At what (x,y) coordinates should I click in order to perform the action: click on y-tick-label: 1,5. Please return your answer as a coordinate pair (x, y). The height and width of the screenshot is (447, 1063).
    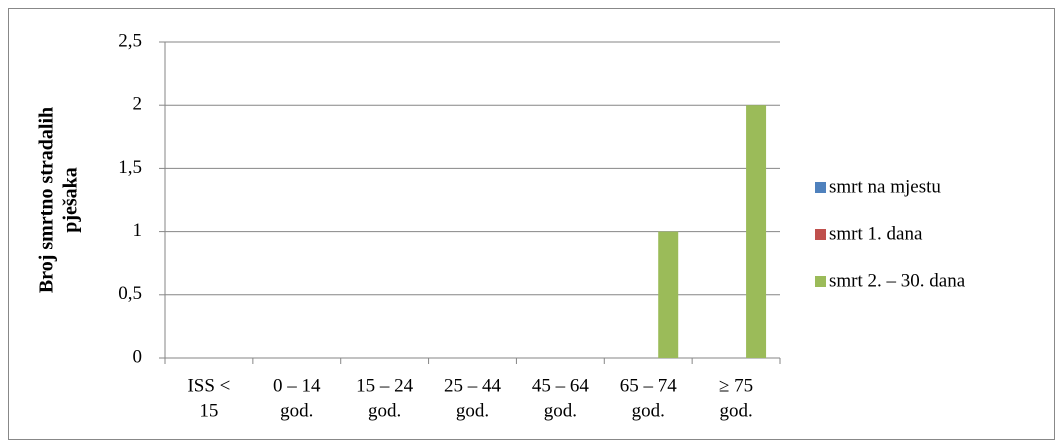
    Looking at the image, I should click on (130, 167).